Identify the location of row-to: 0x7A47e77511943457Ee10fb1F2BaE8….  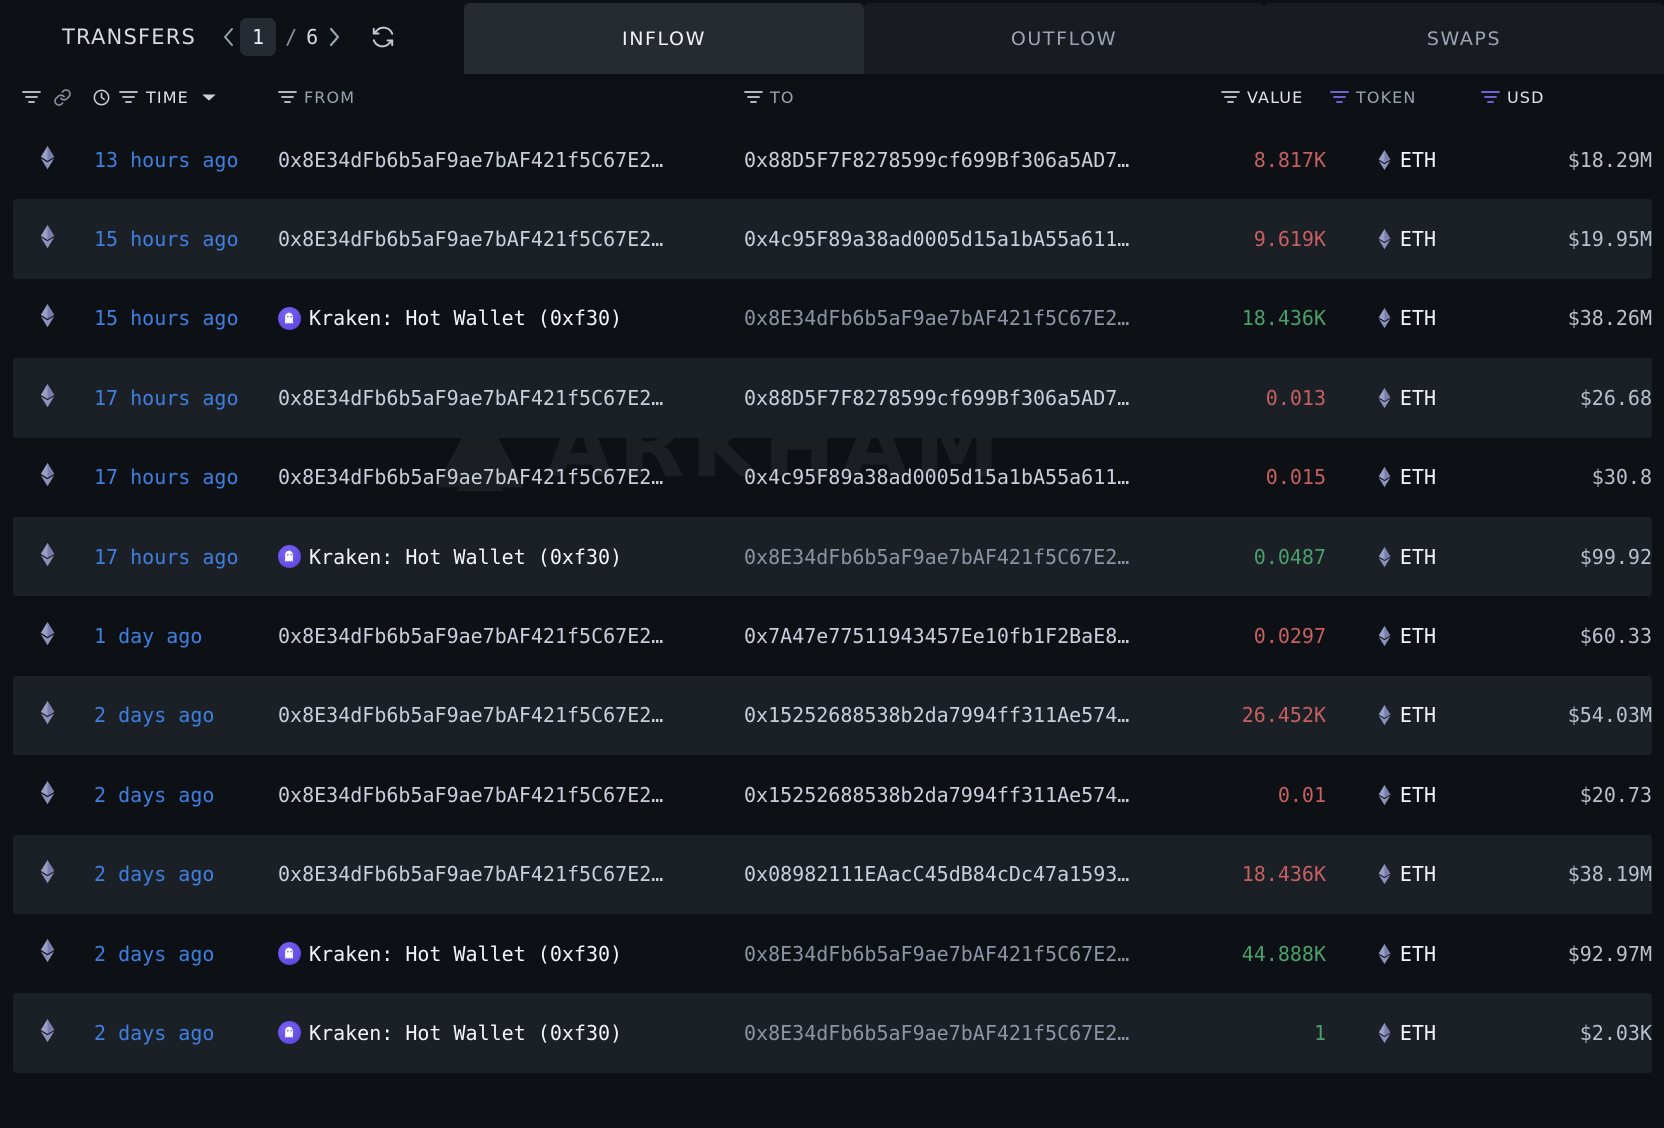
(936, 636).